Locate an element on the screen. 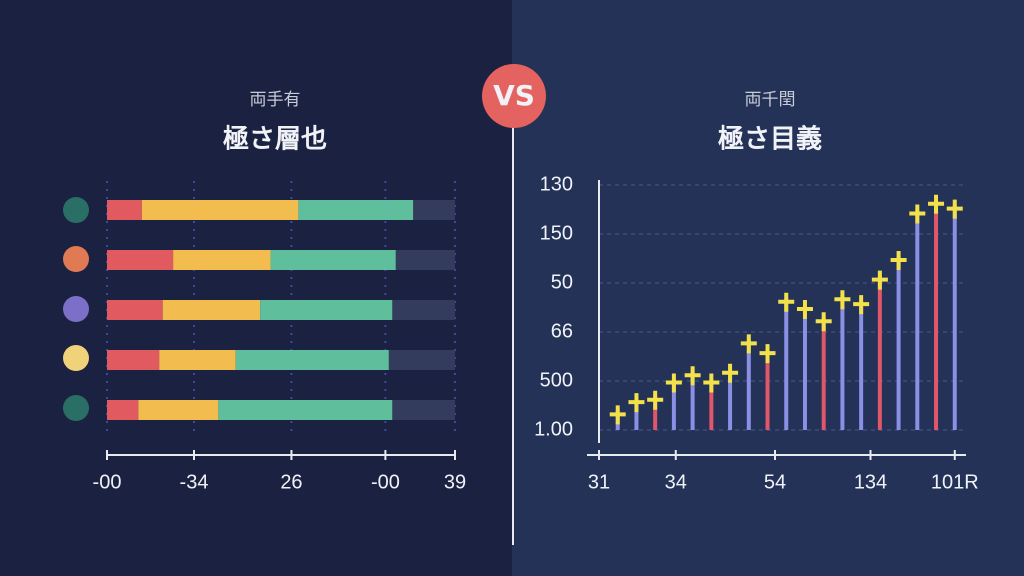  chart-title: 極さ層也 is located at coordinates (275, 140).